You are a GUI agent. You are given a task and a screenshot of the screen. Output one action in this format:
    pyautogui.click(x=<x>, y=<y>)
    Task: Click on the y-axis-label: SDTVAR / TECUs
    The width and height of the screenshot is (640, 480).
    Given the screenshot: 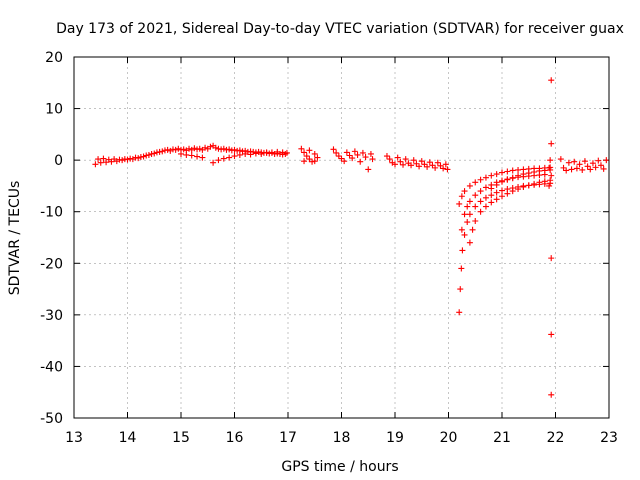 What is the action you would take?
    pyautogui.click(x=15, y=238)
    